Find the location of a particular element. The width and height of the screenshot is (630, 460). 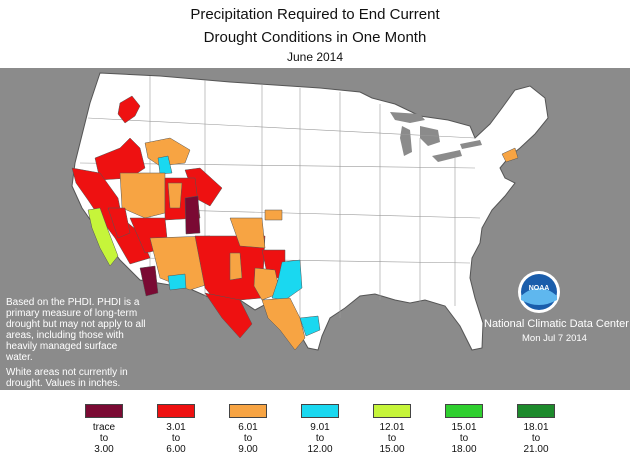

map-title-line1: Precipitation Required to End Current is located at coordinates (315, 14).